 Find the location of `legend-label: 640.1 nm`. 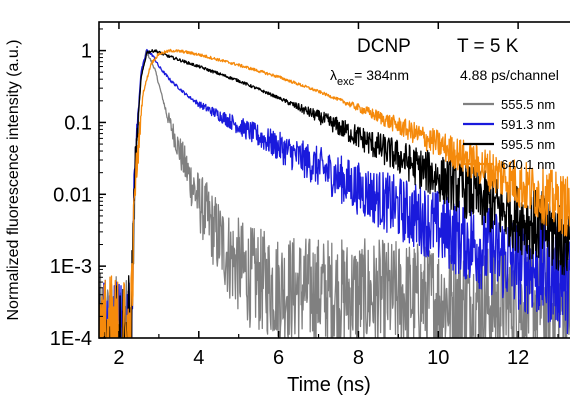

legend-label: 640.1 nm is located at coordinates (528, 164).